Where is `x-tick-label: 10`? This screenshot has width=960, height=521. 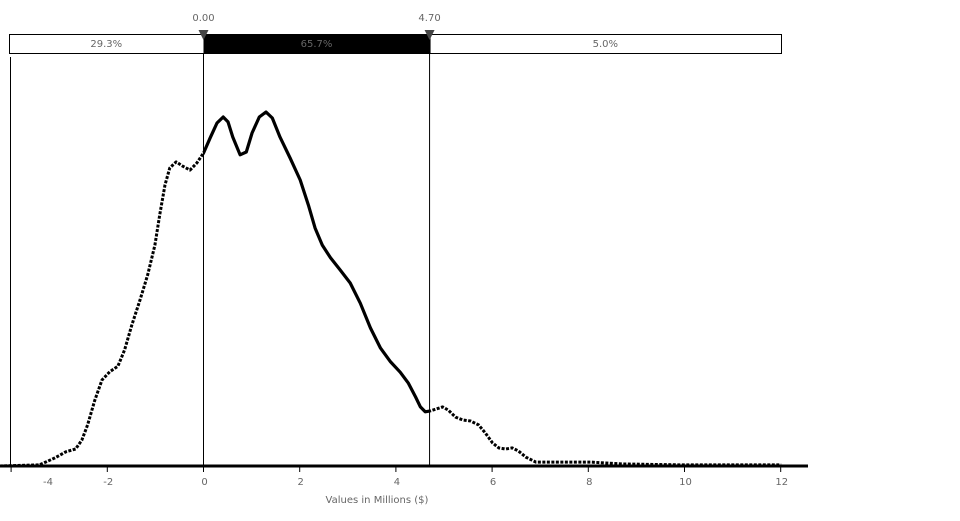 x-tick-label: 10 is located at coordinates (685, 482).